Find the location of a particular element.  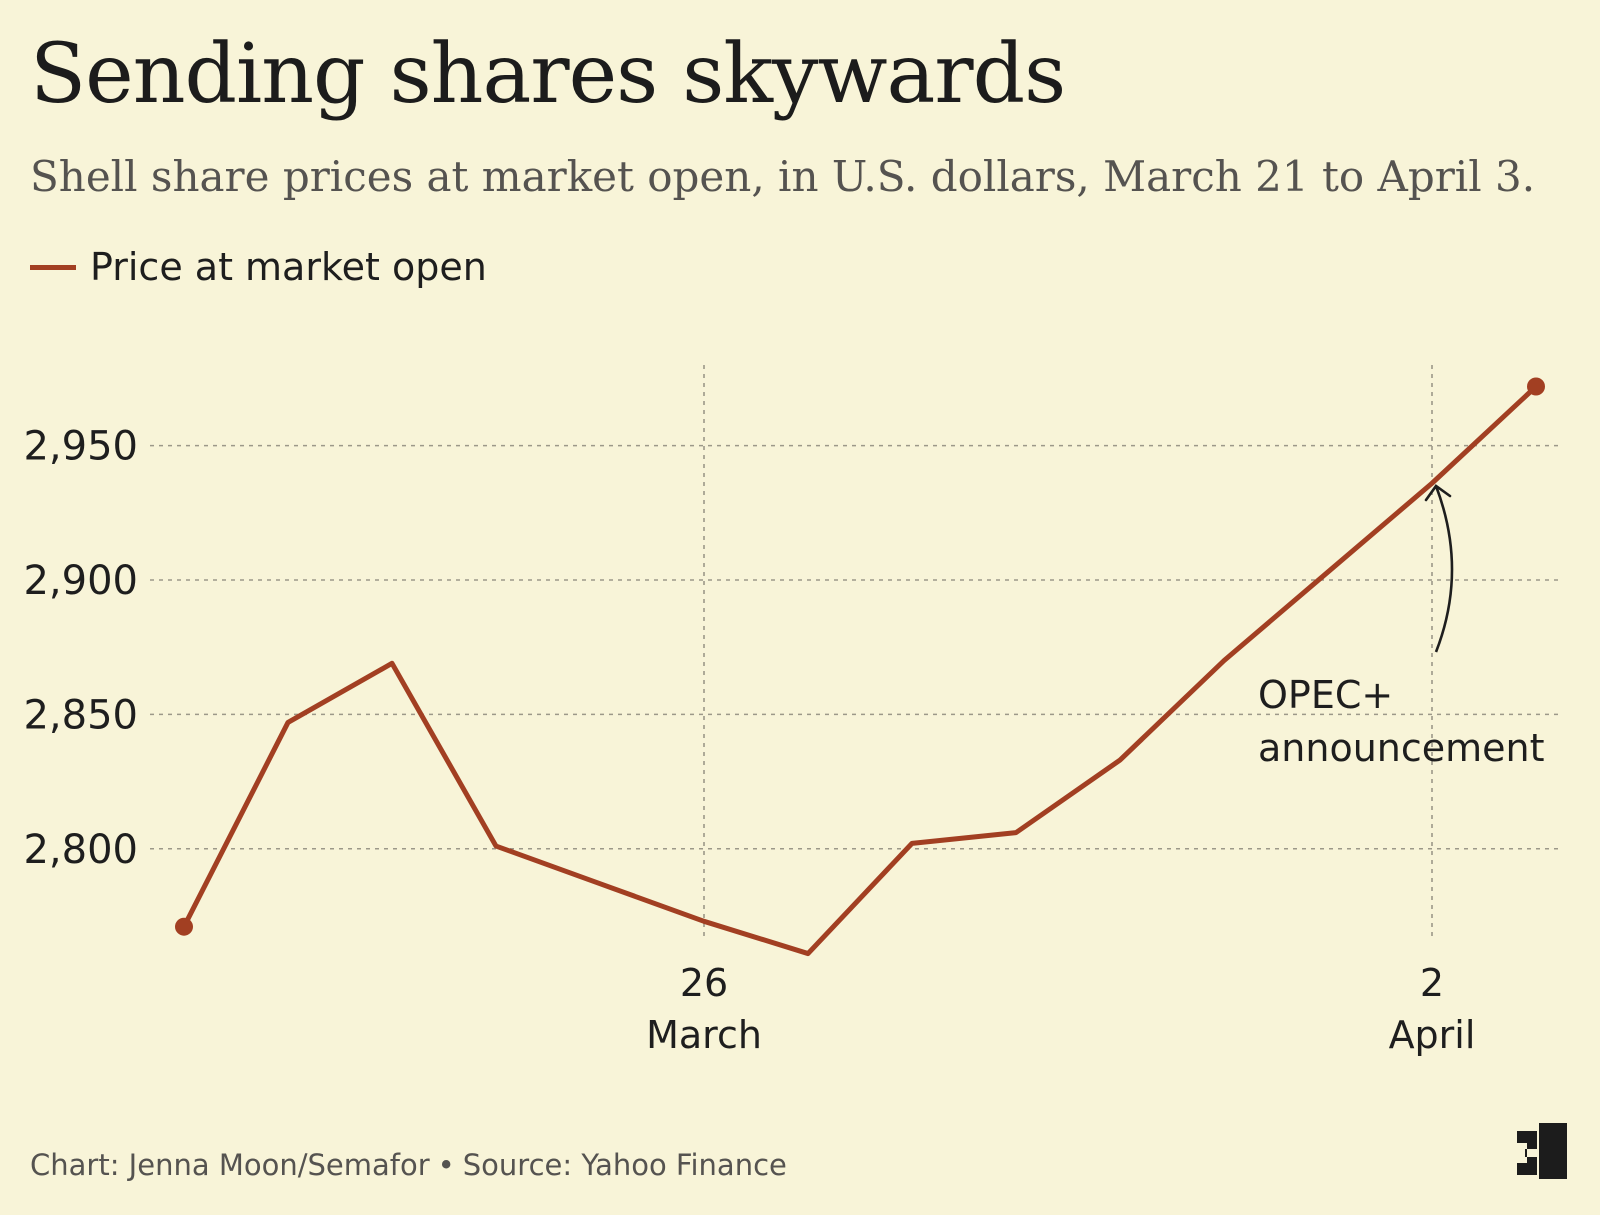

x-tick-label: 26 is located at coordinates (704, 983).